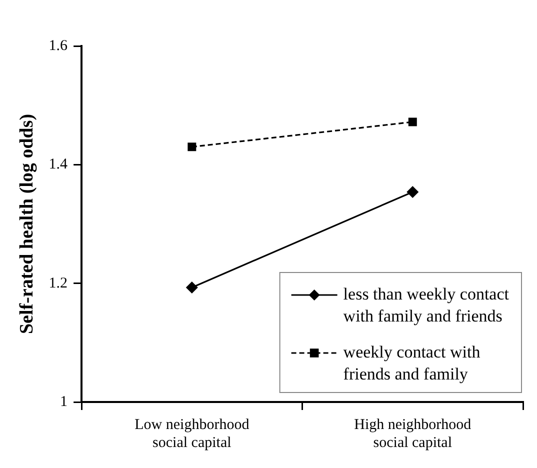  I want to click on y-tick-label: 1.2, so click(58, 283).